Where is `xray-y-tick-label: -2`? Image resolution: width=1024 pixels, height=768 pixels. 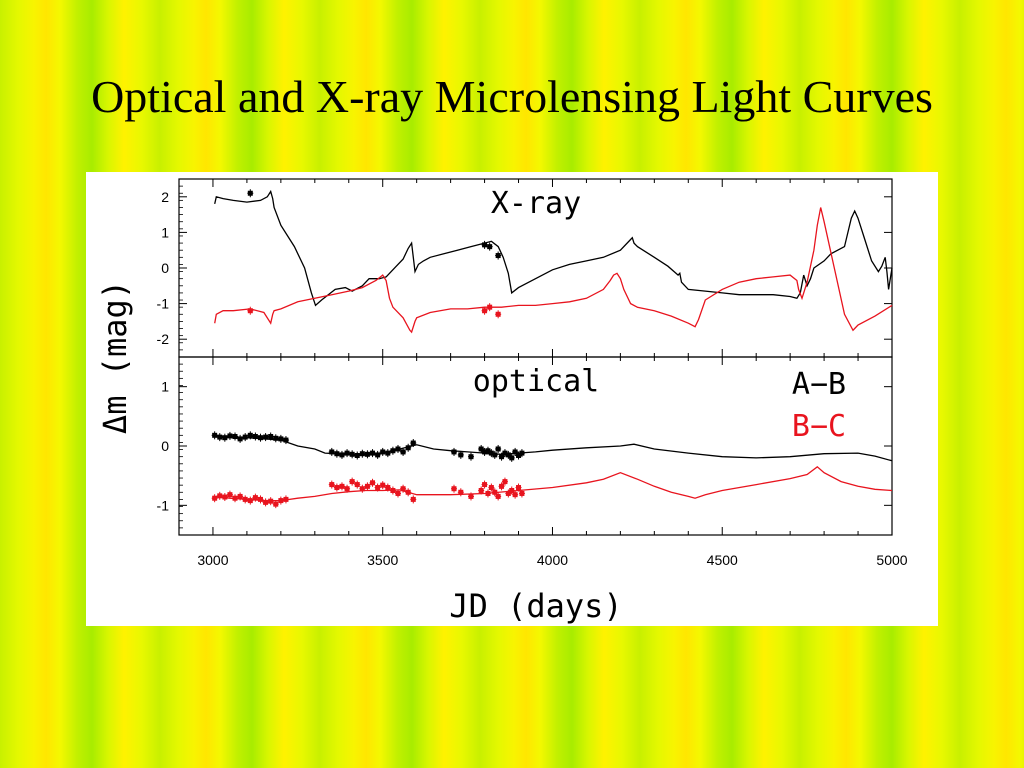
xray-y-tick-label: -2 is located at coordinates (163, 339).